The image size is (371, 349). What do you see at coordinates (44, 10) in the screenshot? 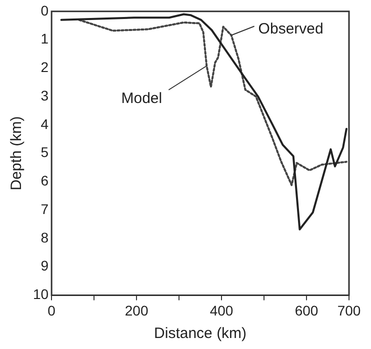
I see `y-tick-label: 0` at bounding box center [44, 10].